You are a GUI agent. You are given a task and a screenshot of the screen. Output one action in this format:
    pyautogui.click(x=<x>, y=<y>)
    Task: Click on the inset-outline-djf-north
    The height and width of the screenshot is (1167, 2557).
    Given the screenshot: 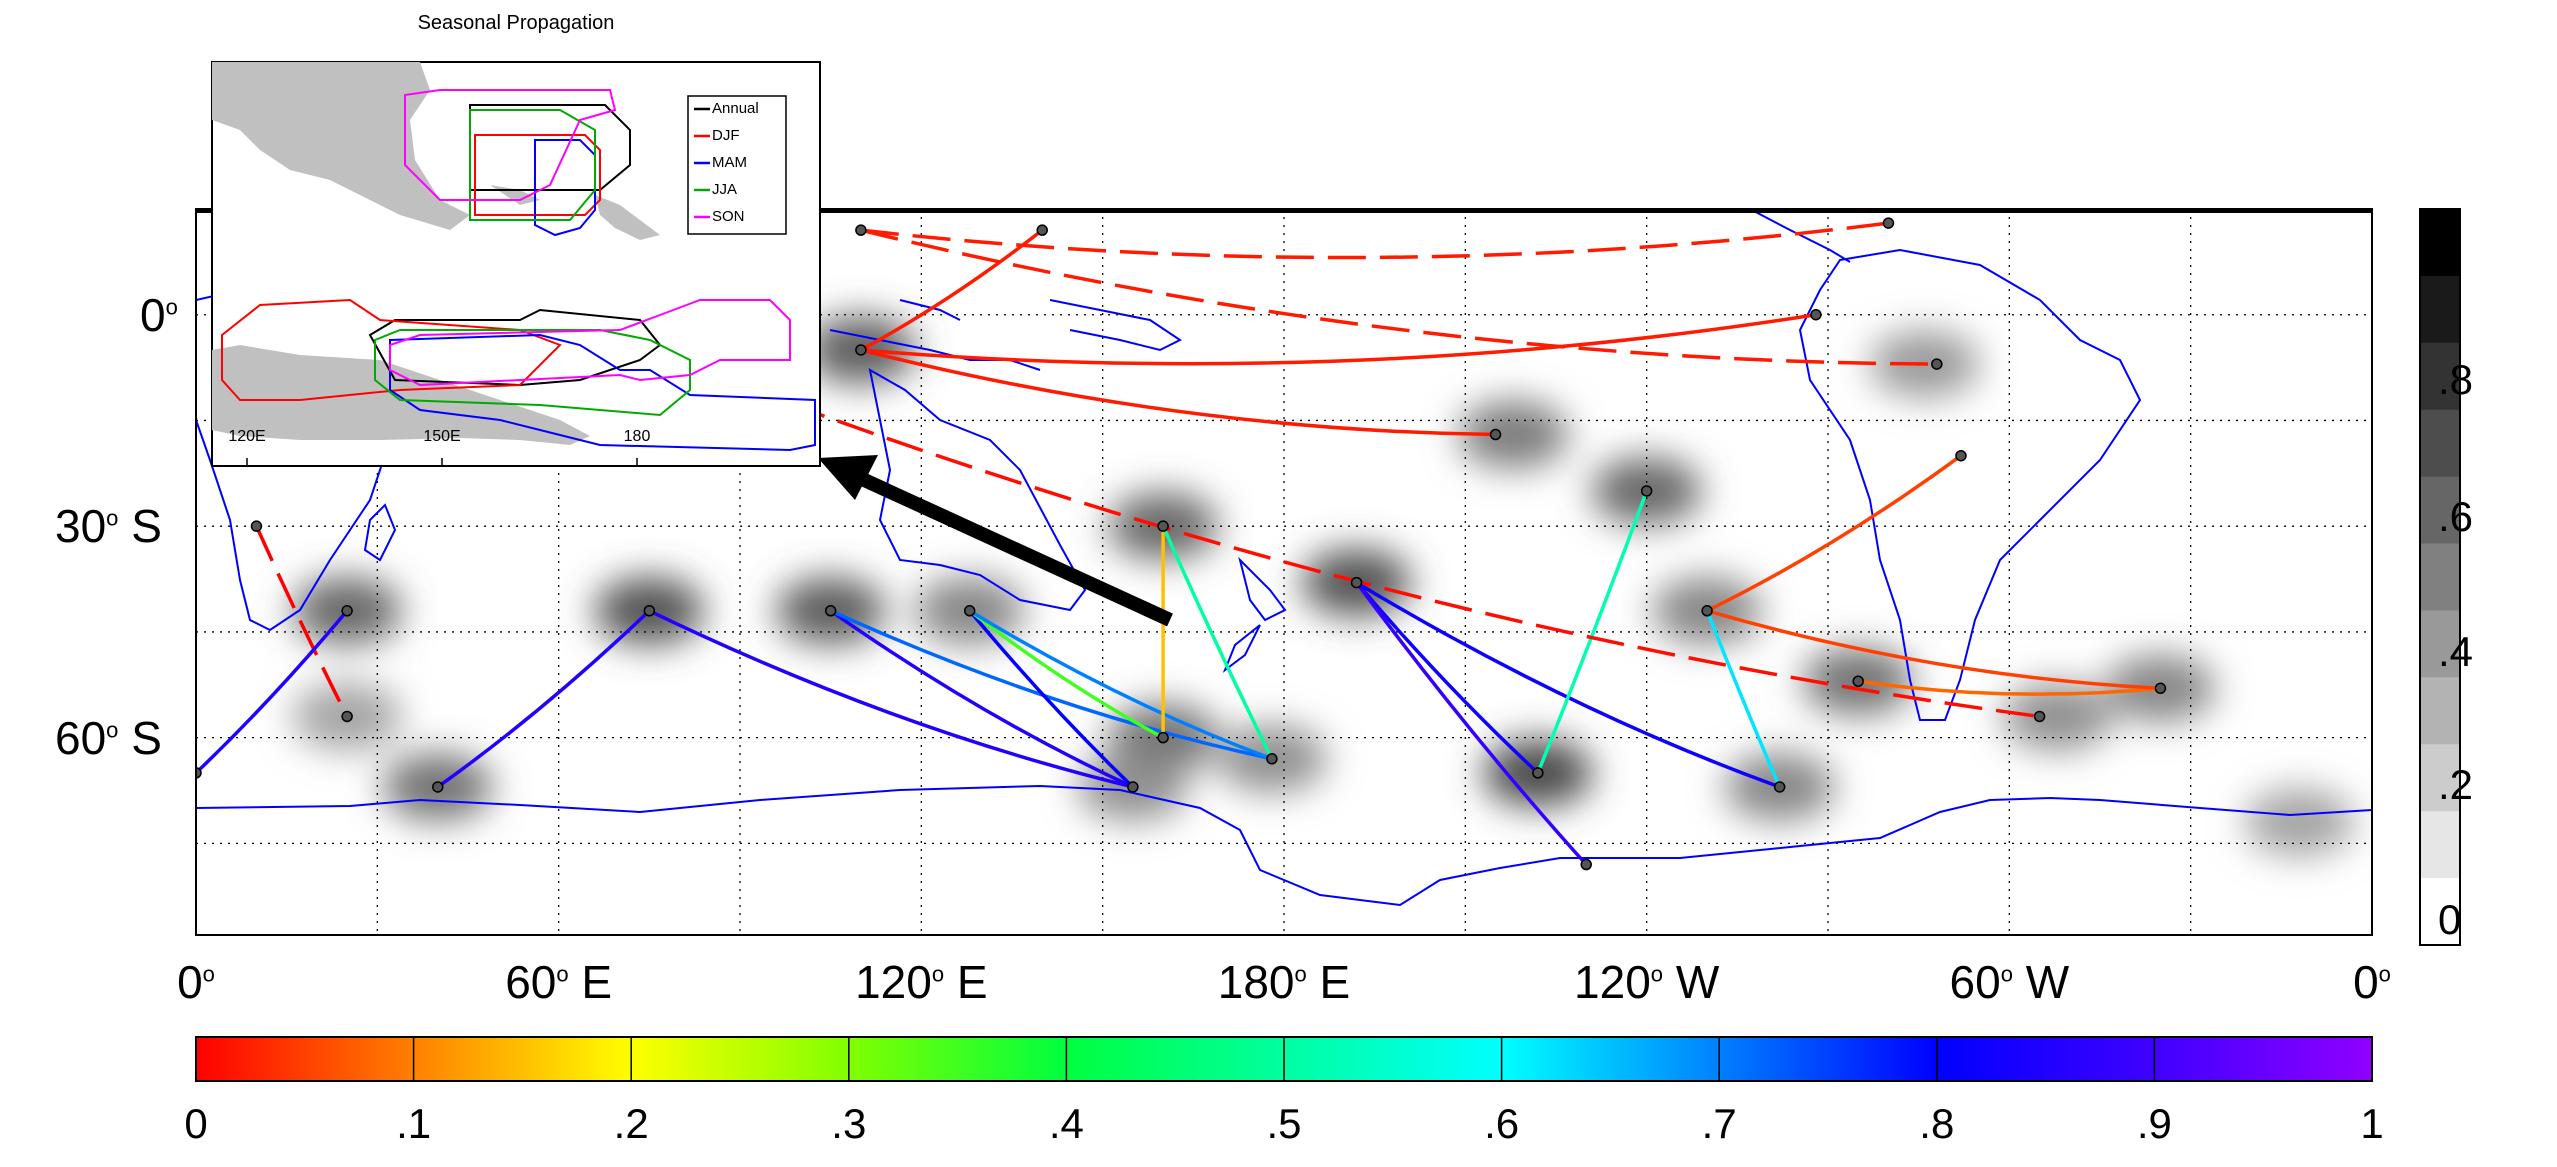 What is the action you would take?
    pyautogui.click(x=537, y=175)
    